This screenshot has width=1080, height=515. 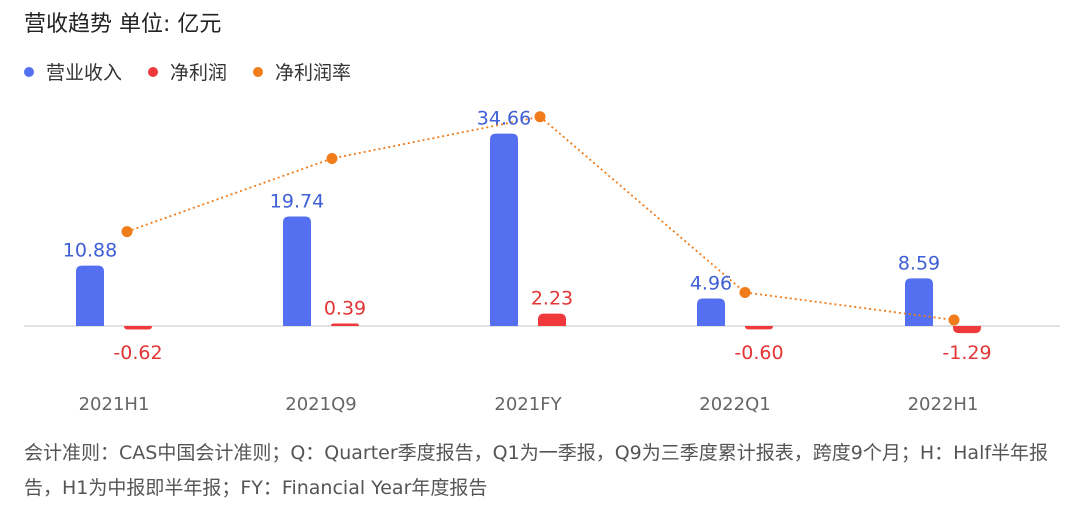 I want to click on legend-label: 净利润率, so click(x=313, y=73).